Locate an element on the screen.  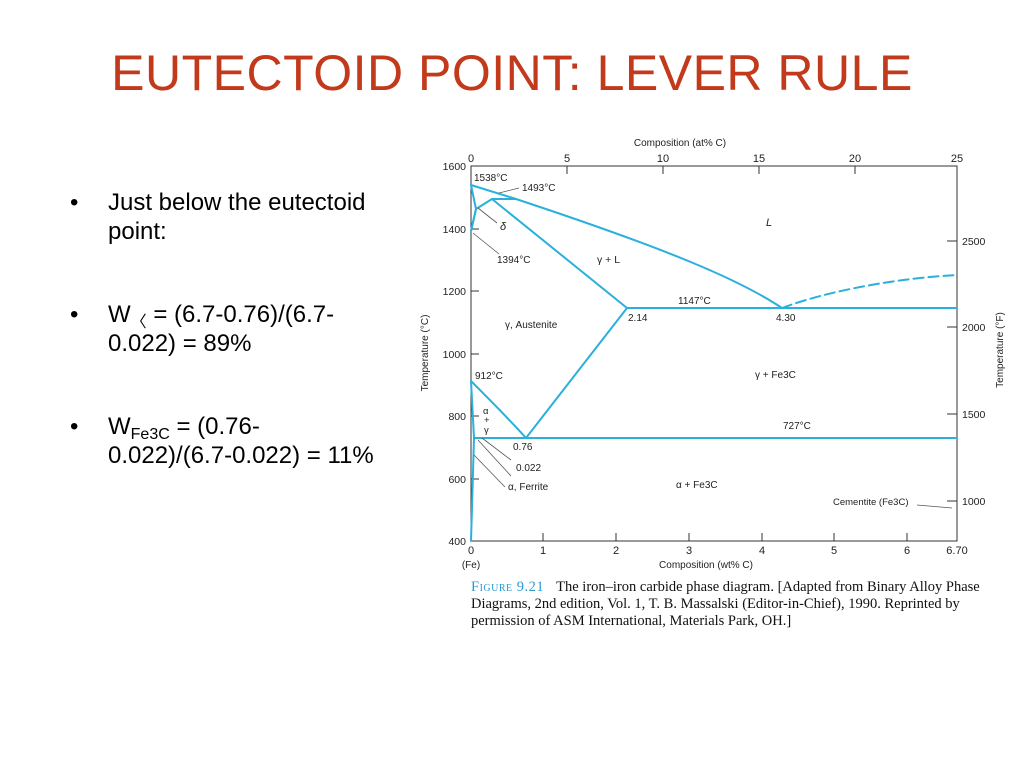
right-tick-label: 2500 is located at coordinates (974, 242).